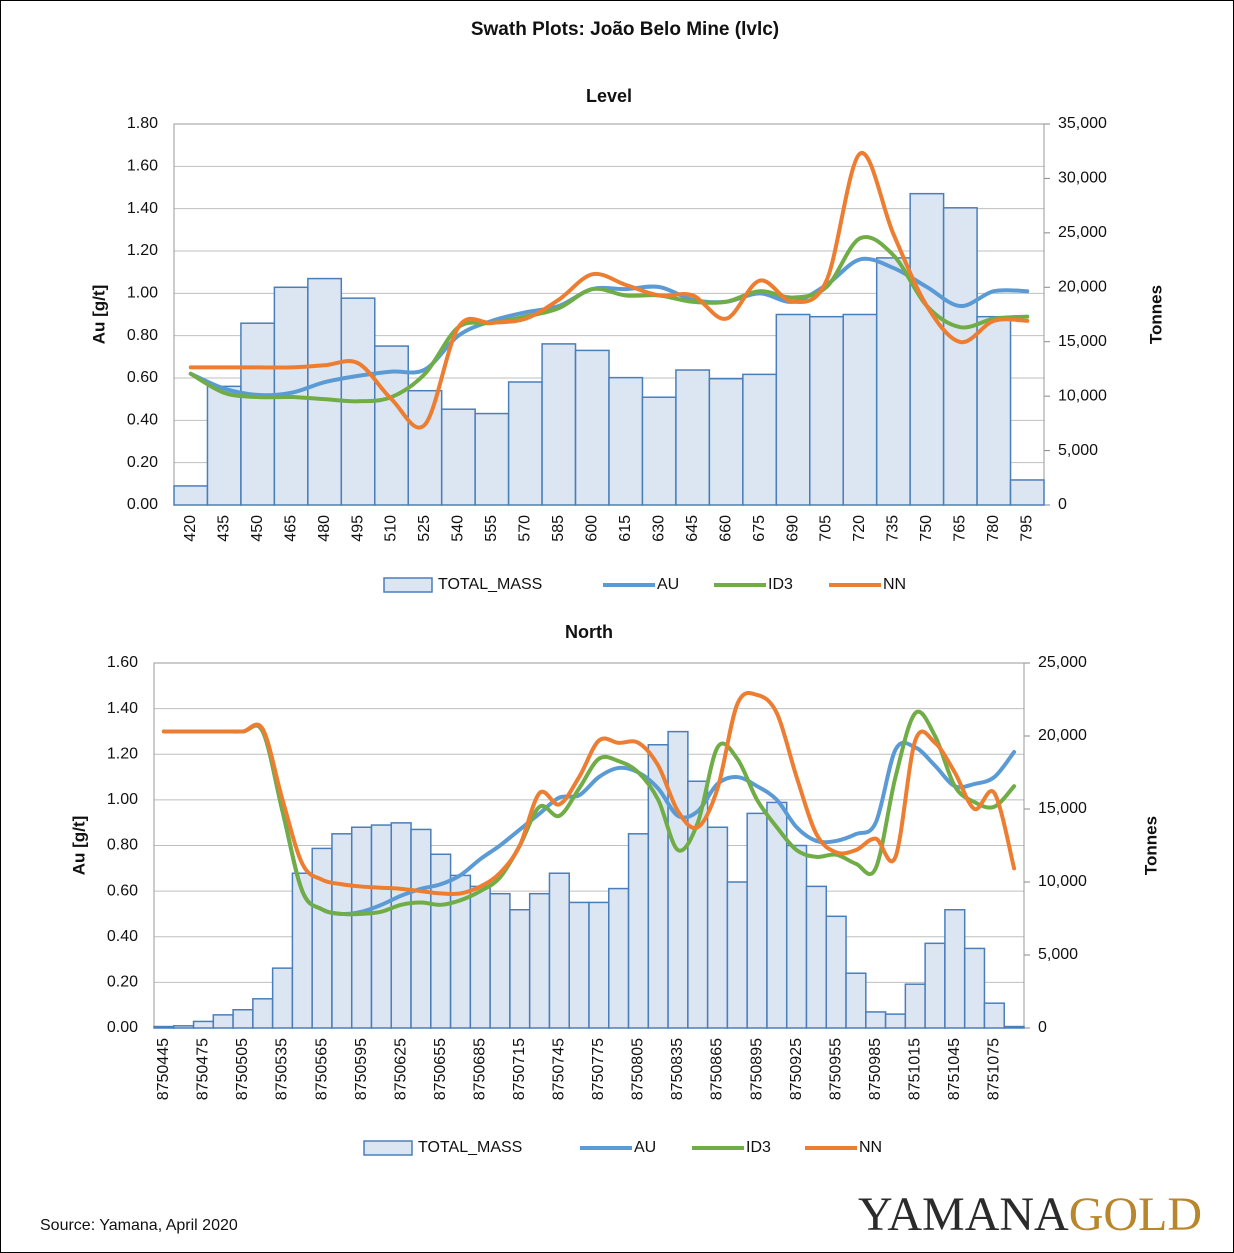 The width and height of the screenshot is (1234, 1253). What do you see at coordinates (1058, 954) in the screenshot?
I see `y2-tick-label: 5,000` at bounding box center [1058, 954].